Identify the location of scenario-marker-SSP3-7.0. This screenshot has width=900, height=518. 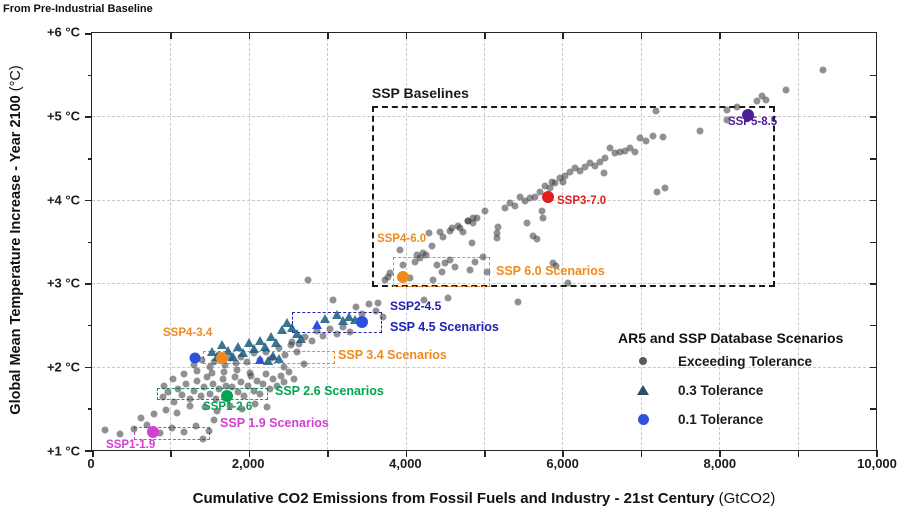
(547, 197).